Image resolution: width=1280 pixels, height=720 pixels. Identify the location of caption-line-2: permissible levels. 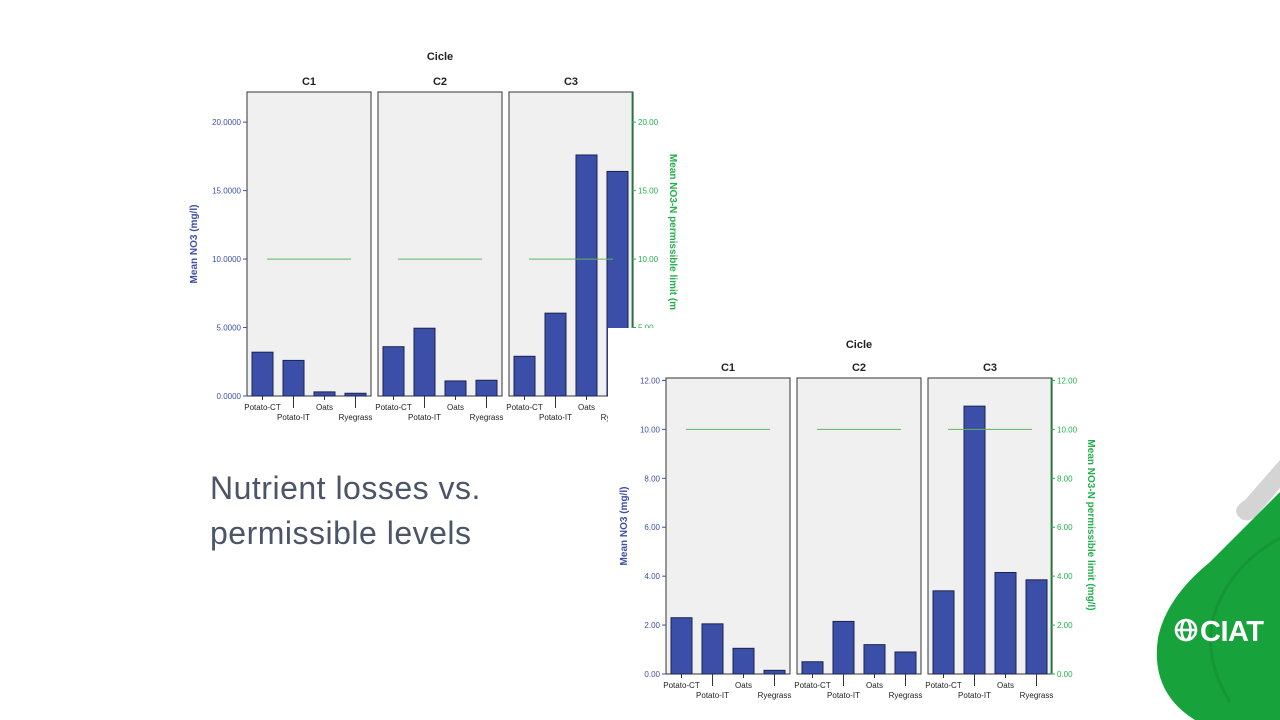
(341, 533).